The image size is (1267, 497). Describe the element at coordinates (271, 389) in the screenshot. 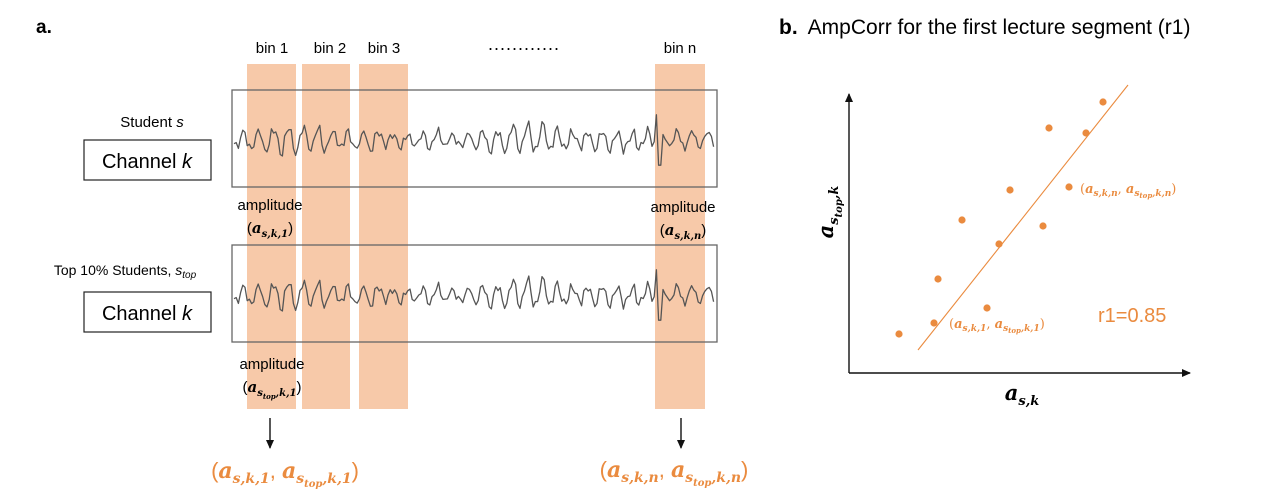

I see `top-amp-left-symbol: (astop,k,1)` at that location.